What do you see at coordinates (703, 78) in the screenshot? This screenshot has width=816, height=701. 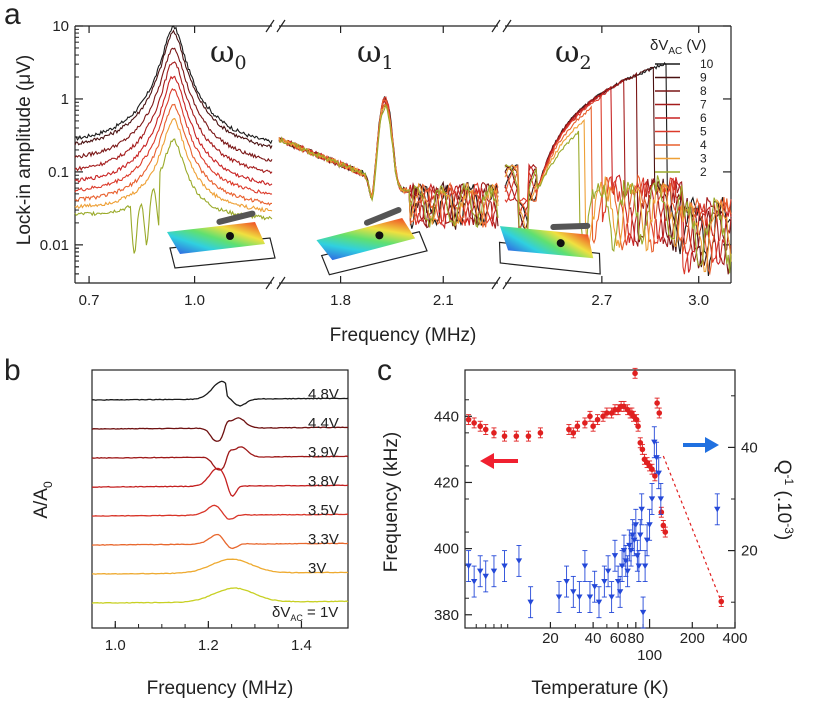 I see `legend-label-9: 9` at bounding box center [703, 78].